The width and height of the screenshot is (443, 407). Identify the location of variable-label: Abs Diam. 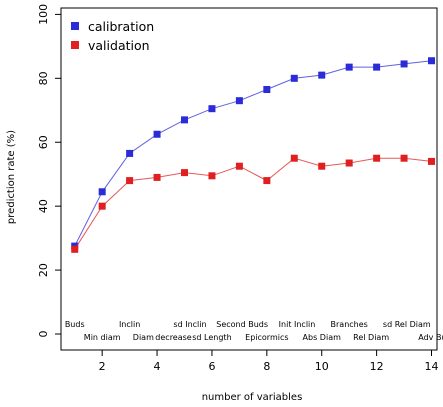
(322, 337).